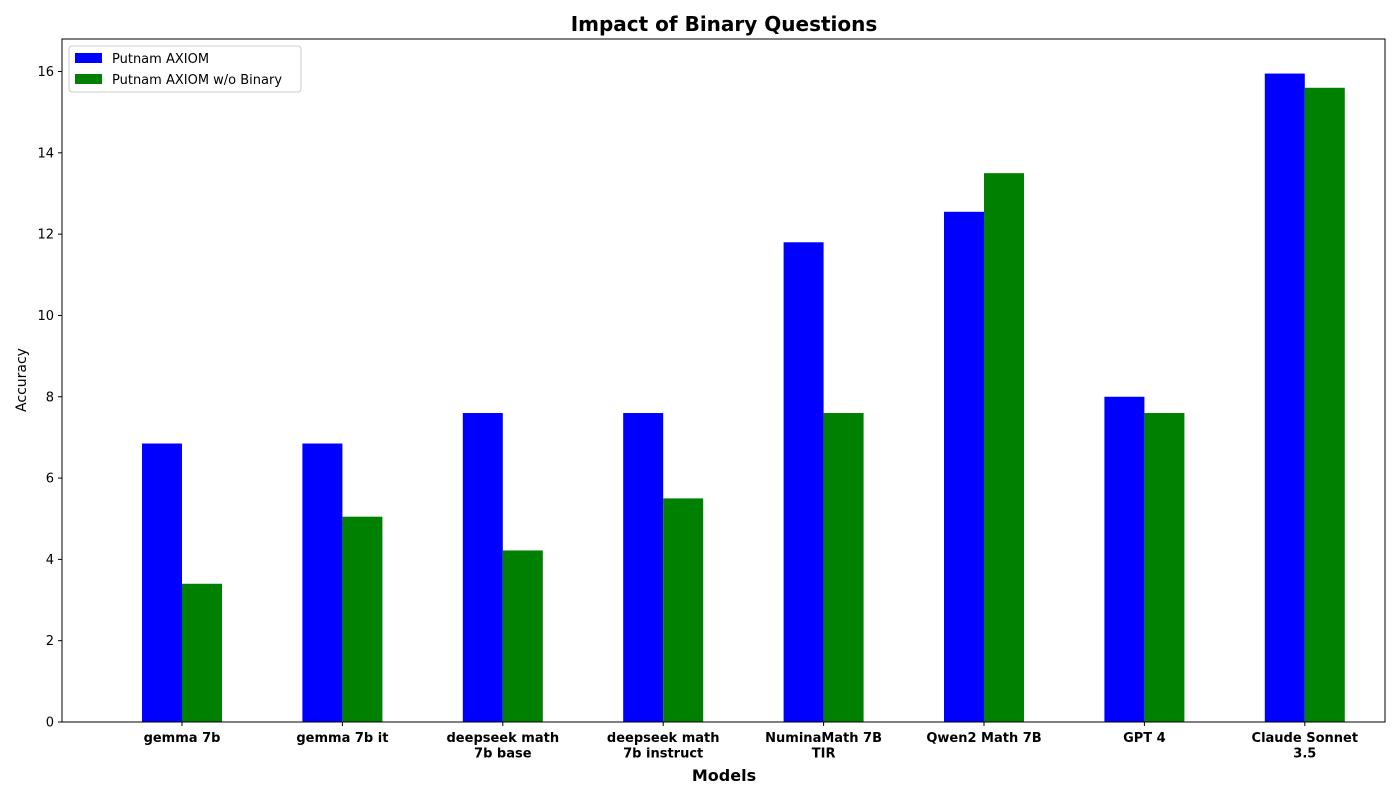 The height and width of the screenshot is (800, 1400). I want to click on bar-putnam-axiom-w-o-binary-deepseek-math-7b-instruct, so click(683, 610).